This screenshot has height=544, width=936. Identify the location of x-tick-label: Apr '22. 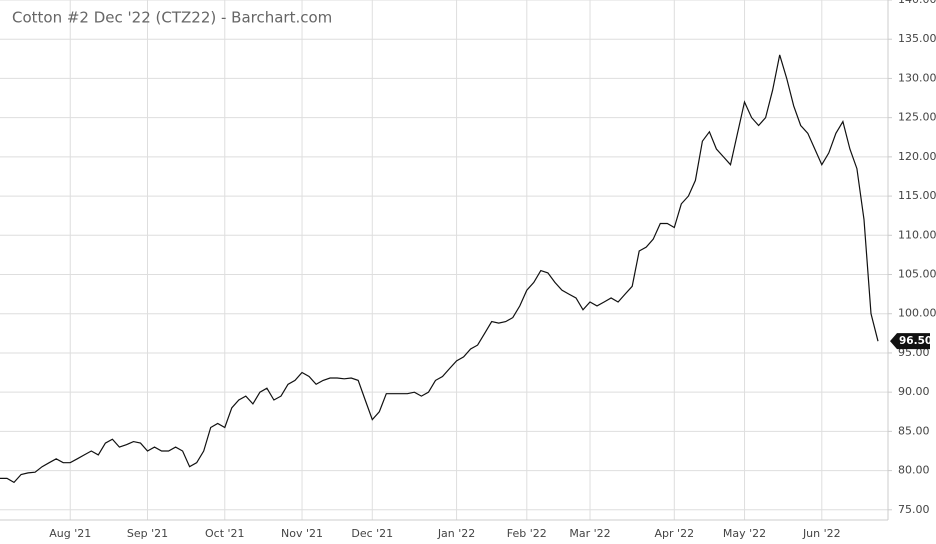
(675, 533).